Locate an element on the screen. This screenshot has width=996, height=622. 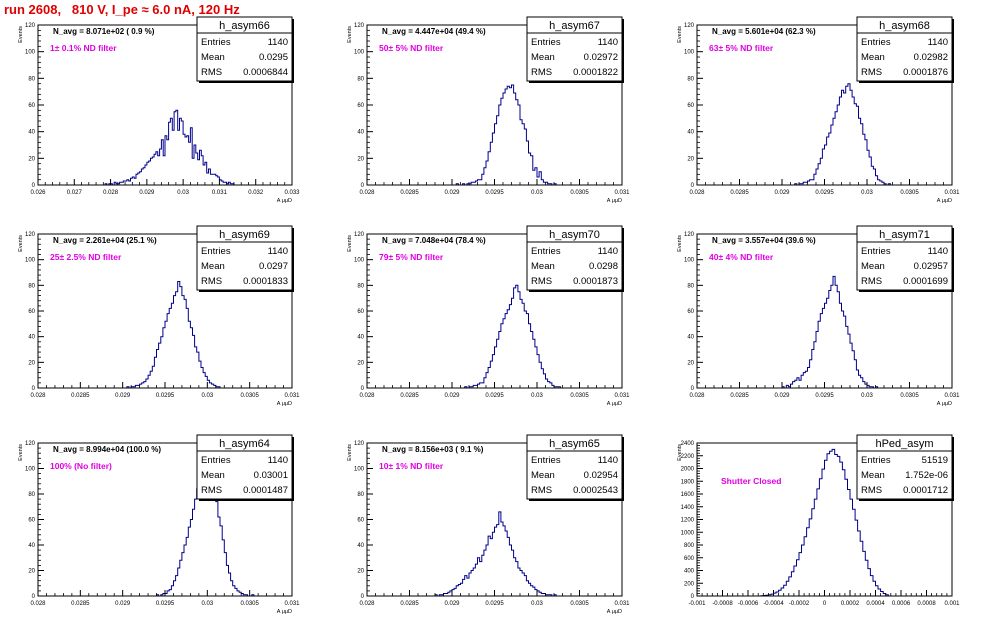
n-avg-label: N_avg = 3.557e+04 (39.6 %) is located at coordinates (764, 240).